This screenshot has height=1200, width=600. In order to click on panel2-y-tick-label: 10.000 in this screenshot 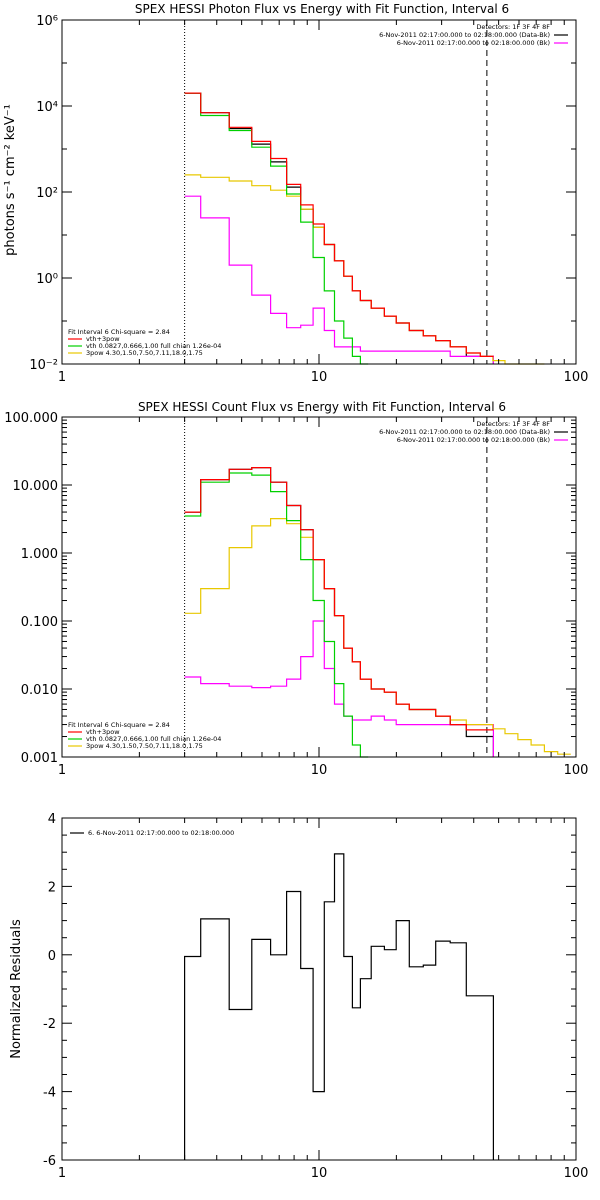, I will do `click(36, 486)`.